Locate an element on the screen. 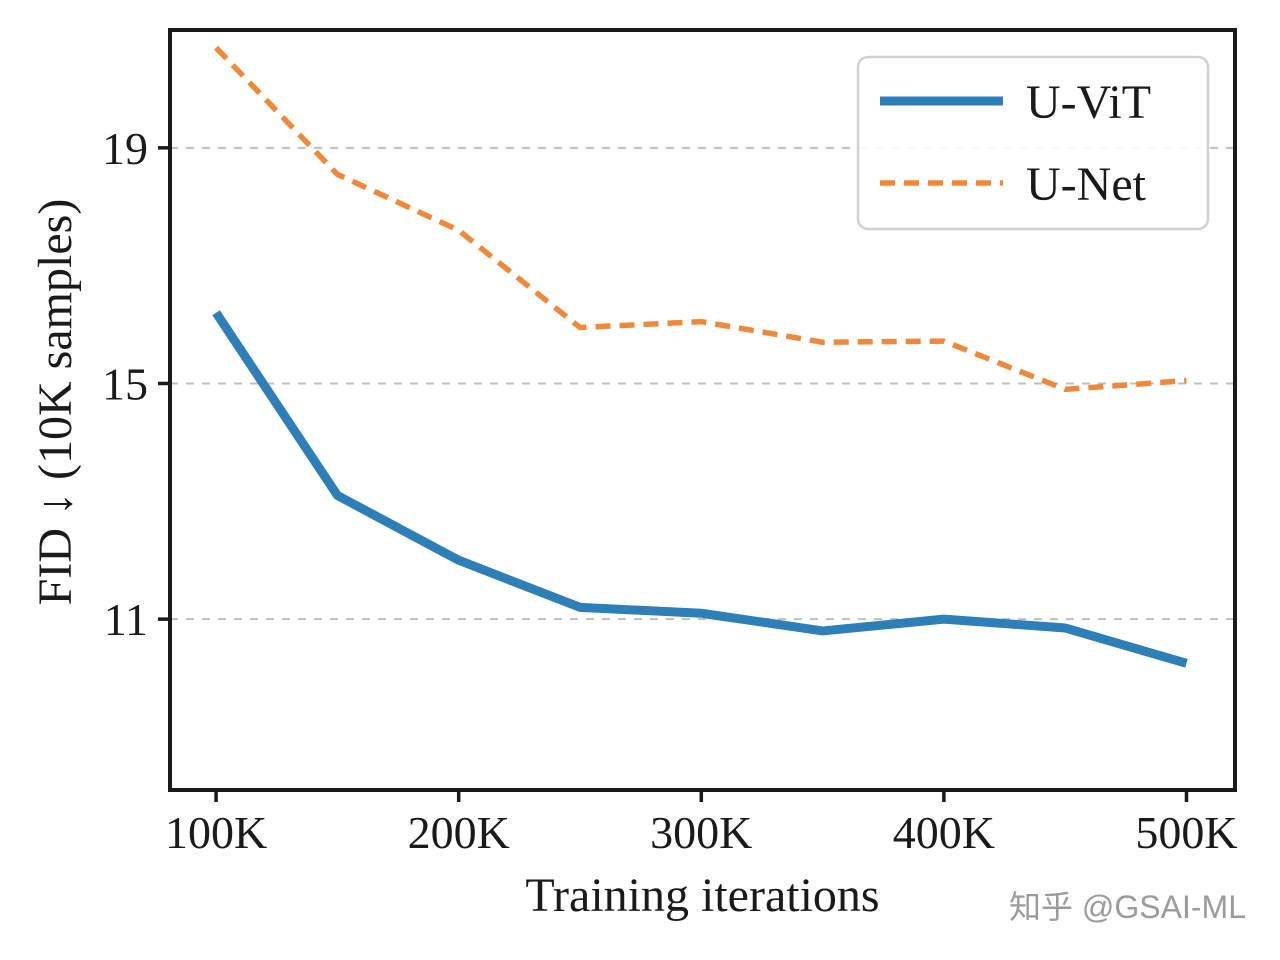 Image resolution: width=1280 pixels, height=960 pixels. x-tick-label: 100K is located at coordinates (216, 832).